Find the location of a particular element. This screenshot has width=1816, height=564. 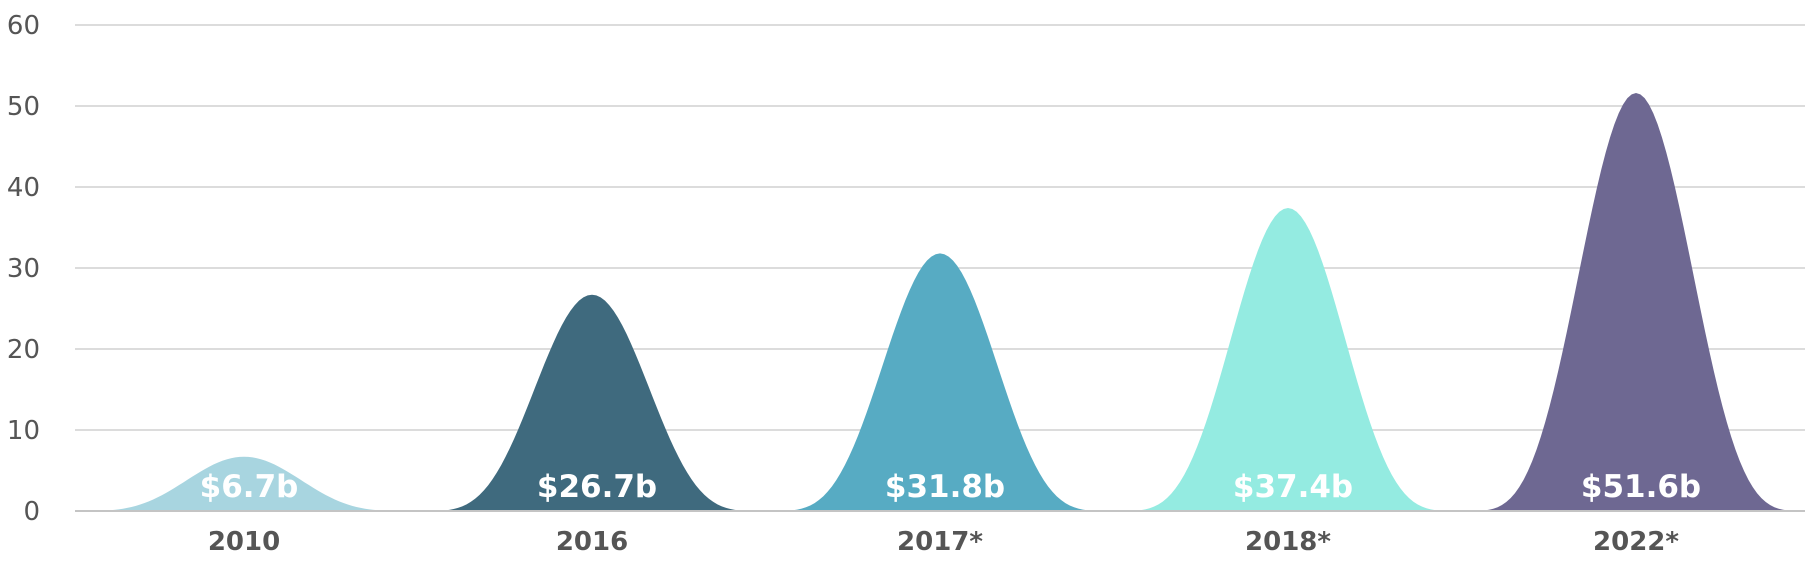

y-tick-label: 30 is located at coordinates (23, 269).